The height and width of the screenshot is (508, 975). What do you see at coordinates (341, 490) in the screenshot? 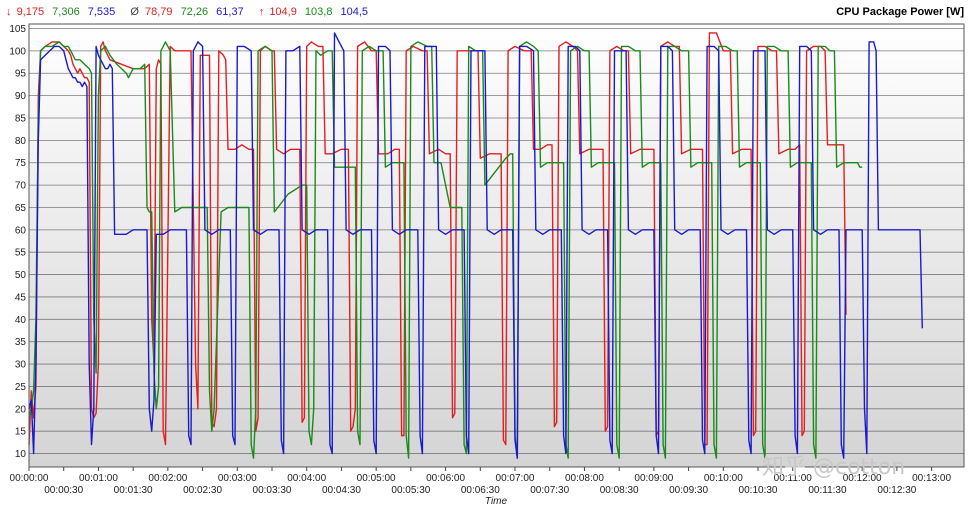
I see `x-tick-label: 00:04:30` at bounding box center [341, 490].